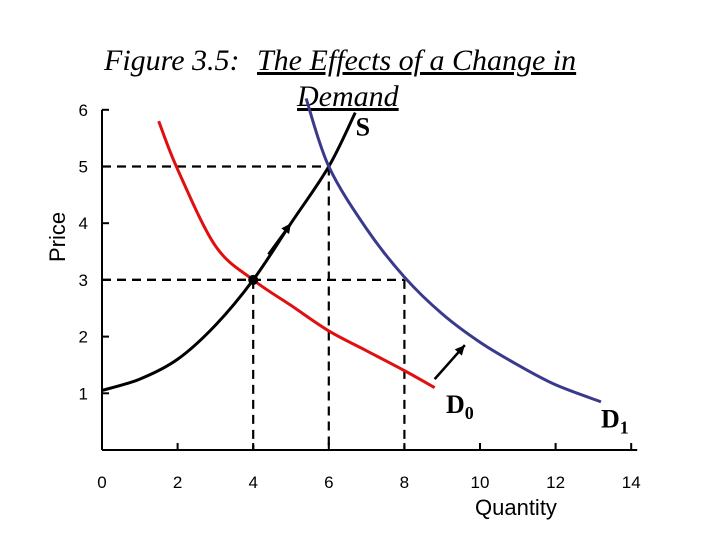  Describe the element at coordinates (253, 279) in the screenshot. I see `equilibrium-point` at that location.